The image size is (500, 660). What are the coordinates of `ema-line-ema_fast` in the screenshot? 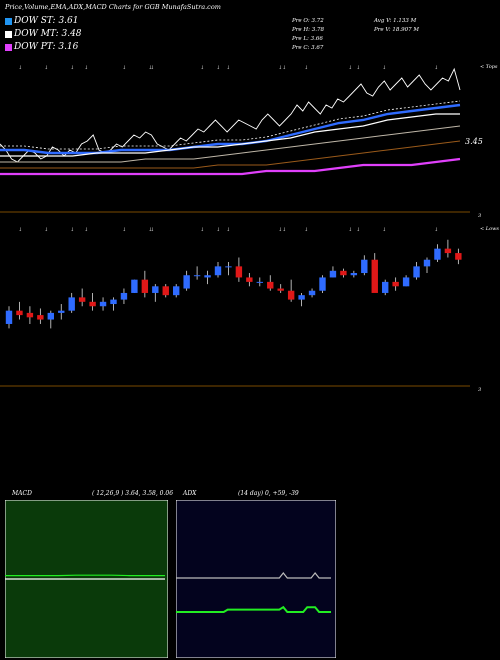 It's located at (230, 129).